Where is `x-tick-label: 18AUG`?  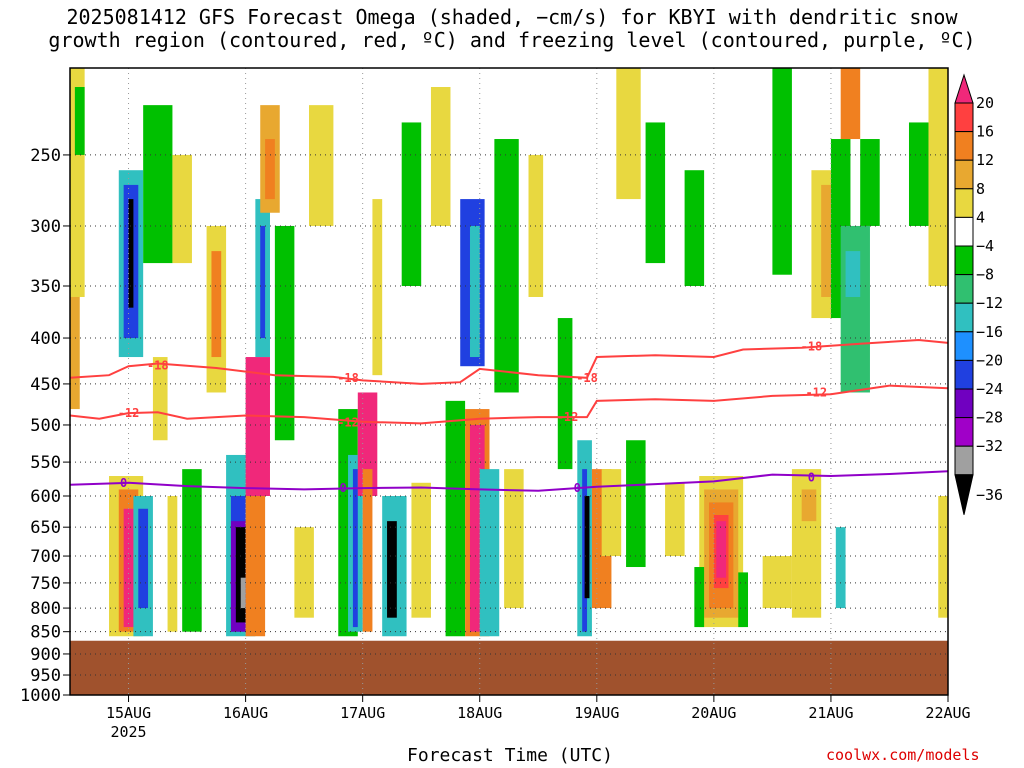
x-tick-label: 18AUG is located at coordinates (479, 713).